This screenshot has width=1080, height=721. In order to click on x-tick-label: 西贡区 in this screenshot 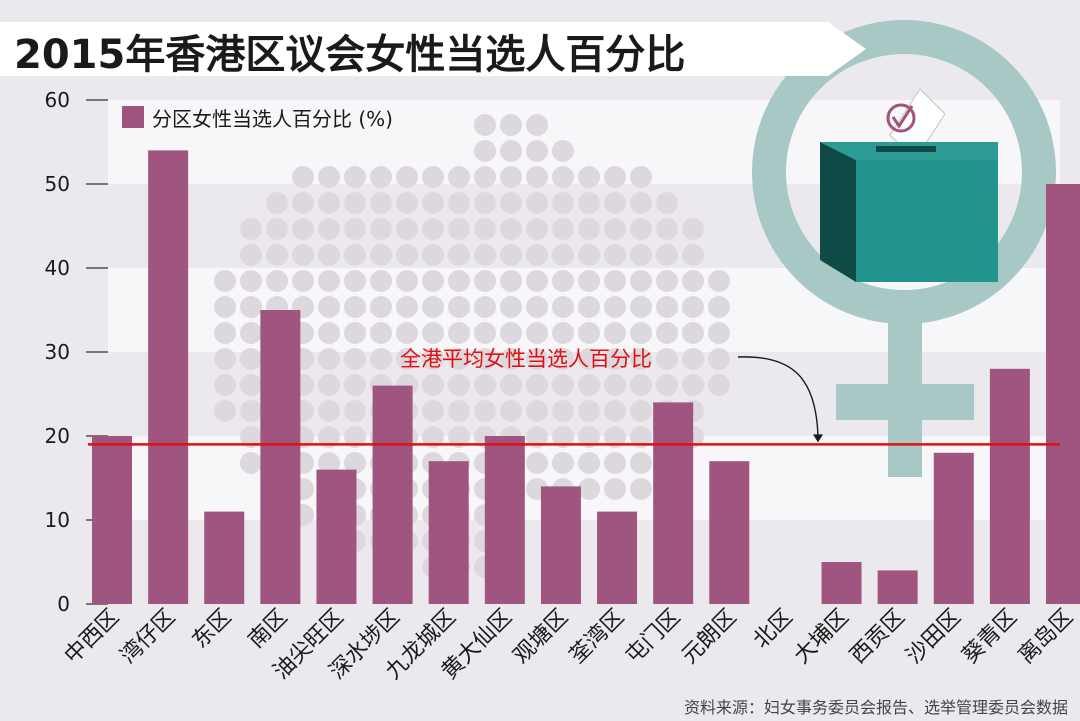, I will do `click(878, 637)`.